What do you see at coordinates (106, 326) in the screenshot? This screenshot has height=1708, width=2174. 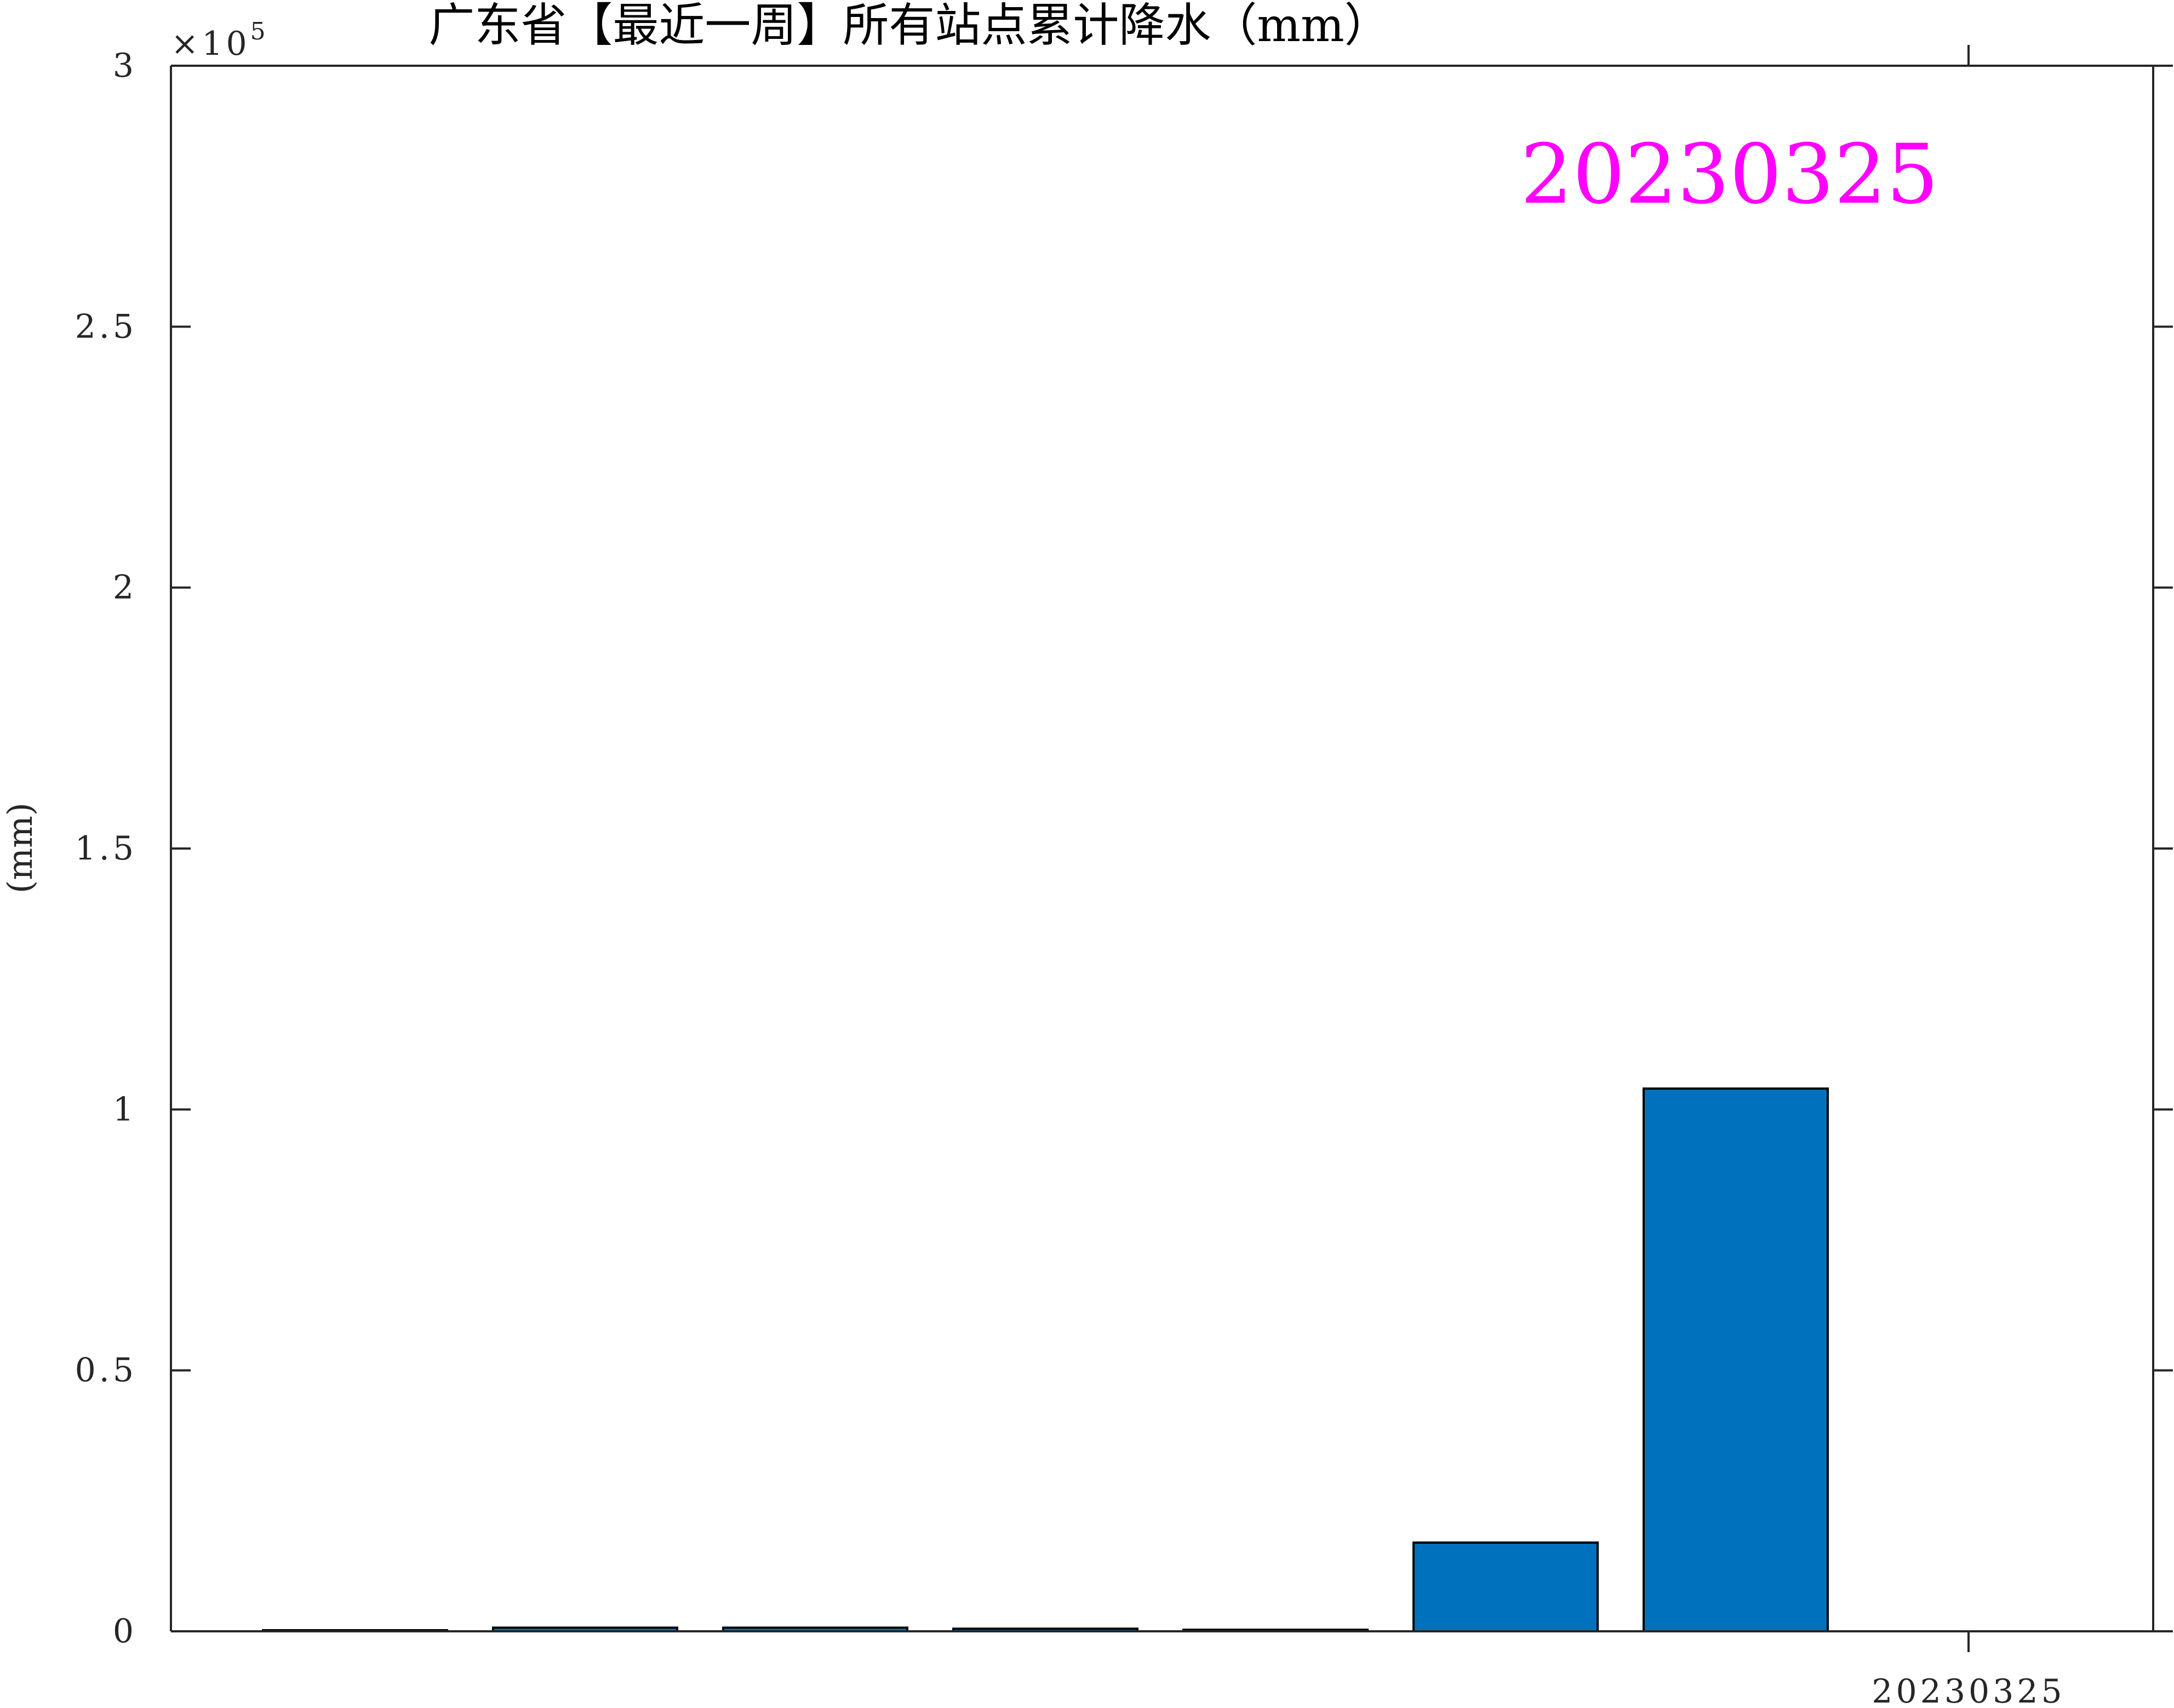 I see `y-tick-label: 2.5` at bounding box center [106, 326].